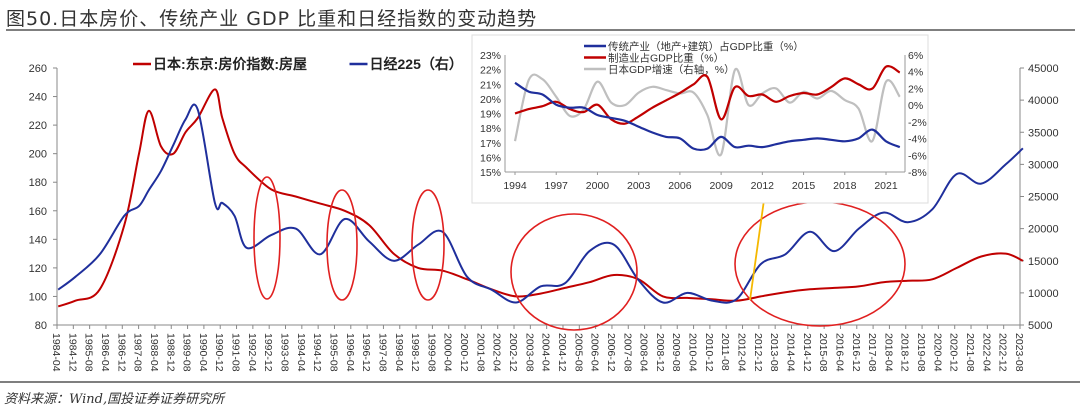  What do you see at coordinates (823, 352) in the screenshot?
I see `x-tick-label: 2015-08` at bounding box center [823, 352].